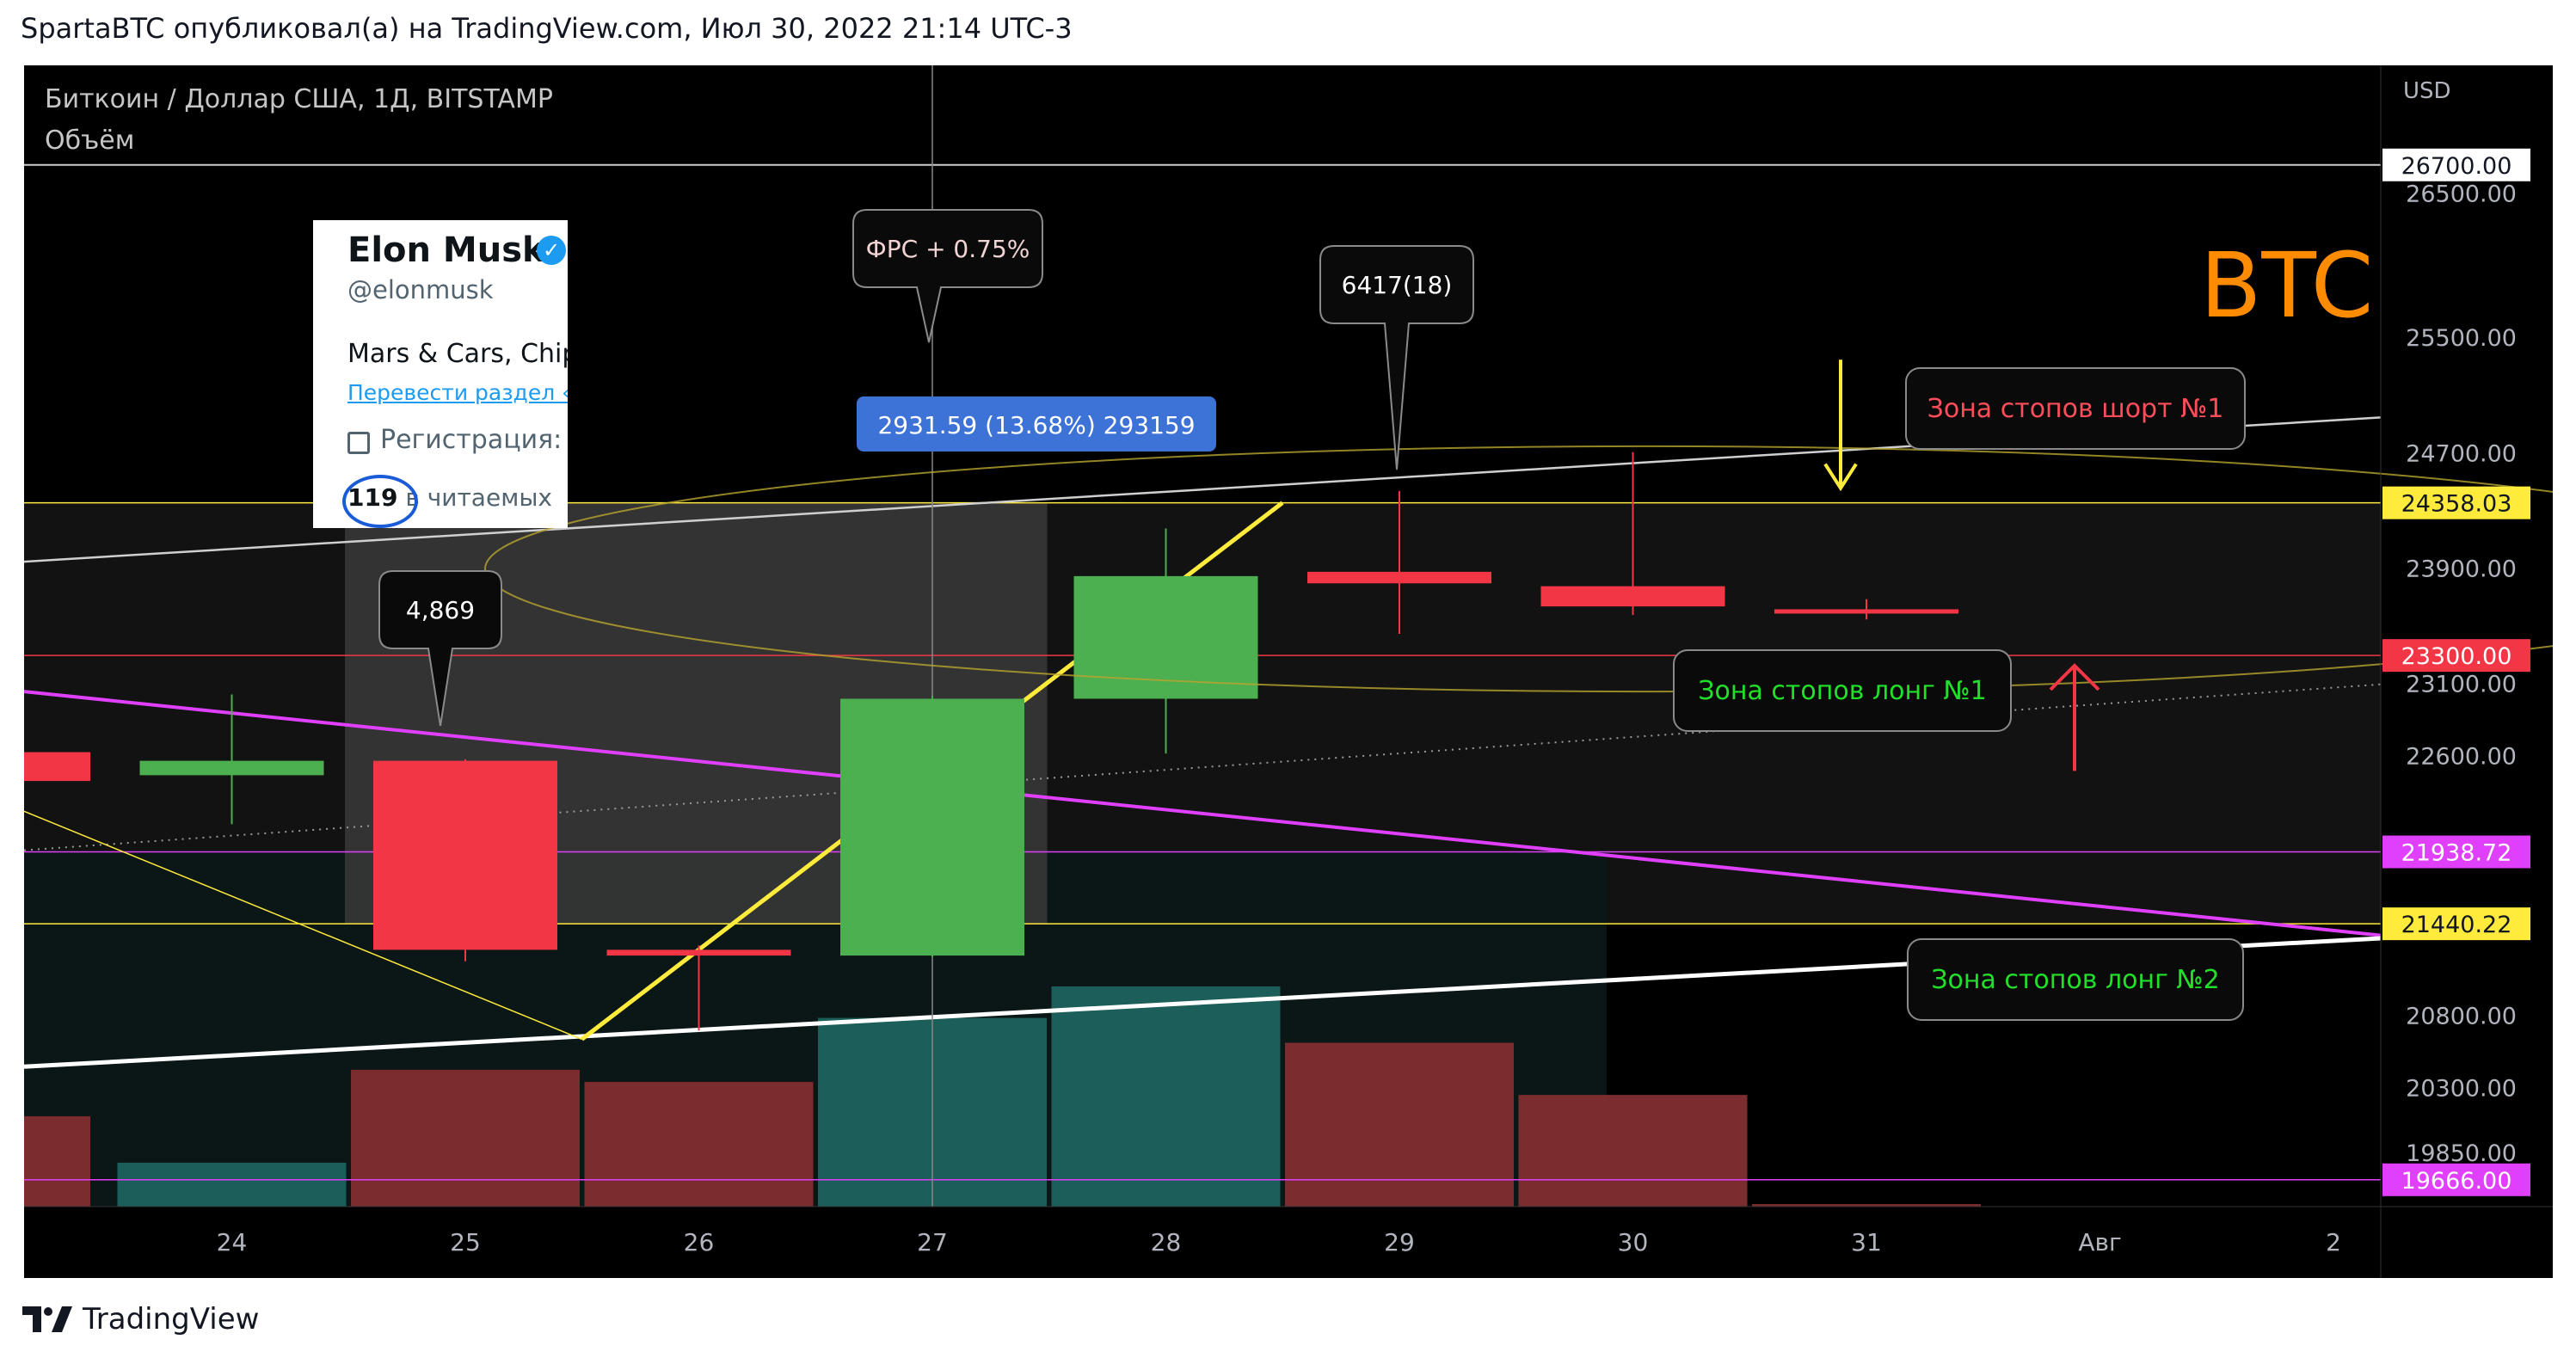  What do you see at coordinates (2099, 1242) in the screenshot?
I see `time-tick-Авг: Авг` at bounding box center [2099, 1242].